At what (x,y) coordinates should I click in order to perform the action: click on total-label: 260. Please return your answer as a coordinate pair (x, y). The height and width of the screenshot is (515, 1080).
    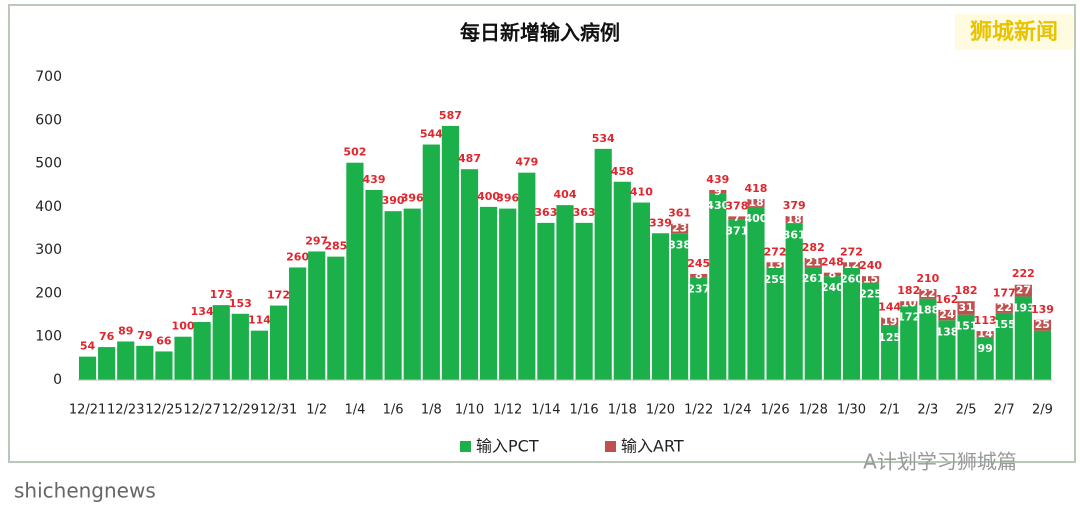
    Looking at the image, I should click on (297, 256).